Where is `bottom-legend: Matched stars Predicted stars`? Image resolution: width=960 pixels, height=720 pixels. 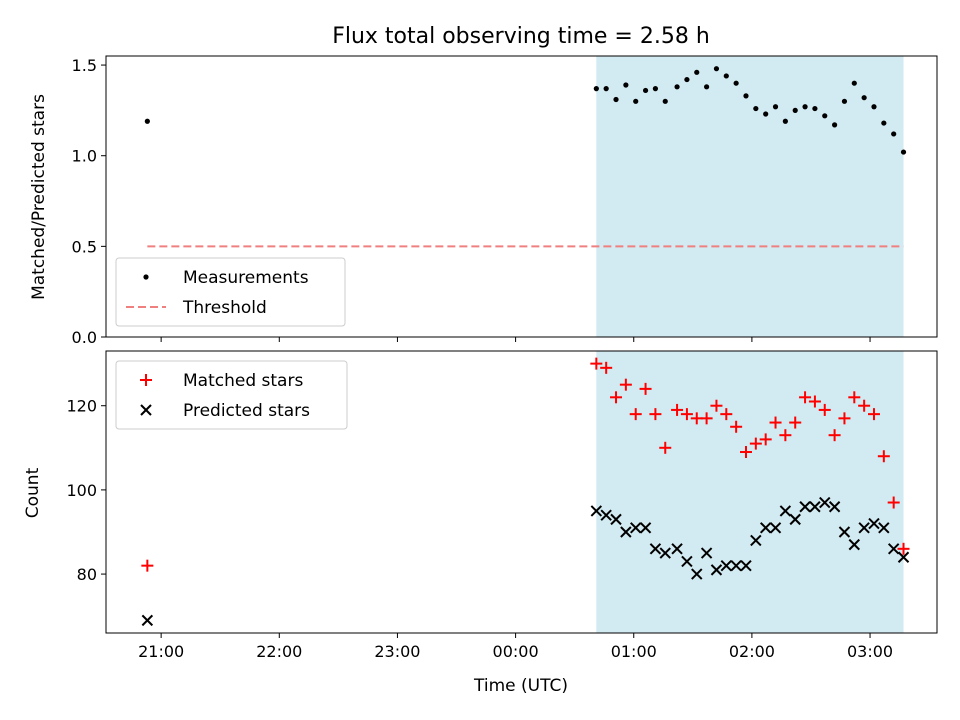 bottom-legend: Matched stars Predicted stars is located at coordinates (231, 395).